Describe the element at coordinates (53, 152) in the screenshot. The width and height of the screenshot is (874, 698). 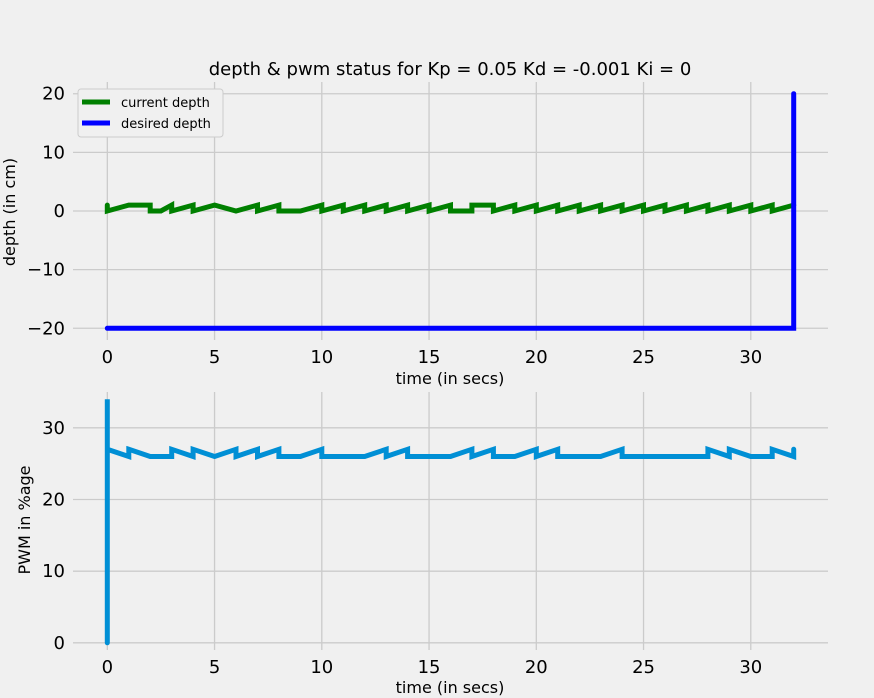
I see `depth-y-tick-label: 10` at that location.